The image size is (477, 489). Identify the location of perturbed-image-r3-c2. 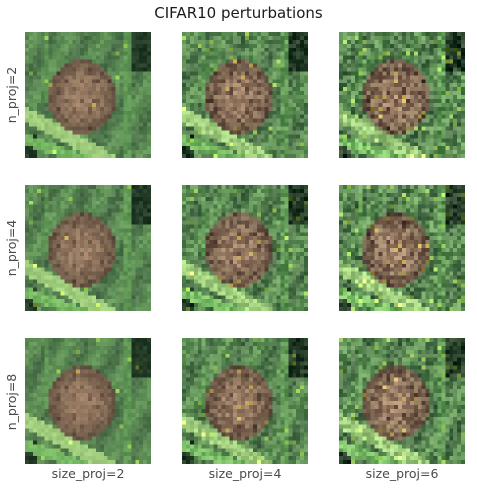
(245, 401).